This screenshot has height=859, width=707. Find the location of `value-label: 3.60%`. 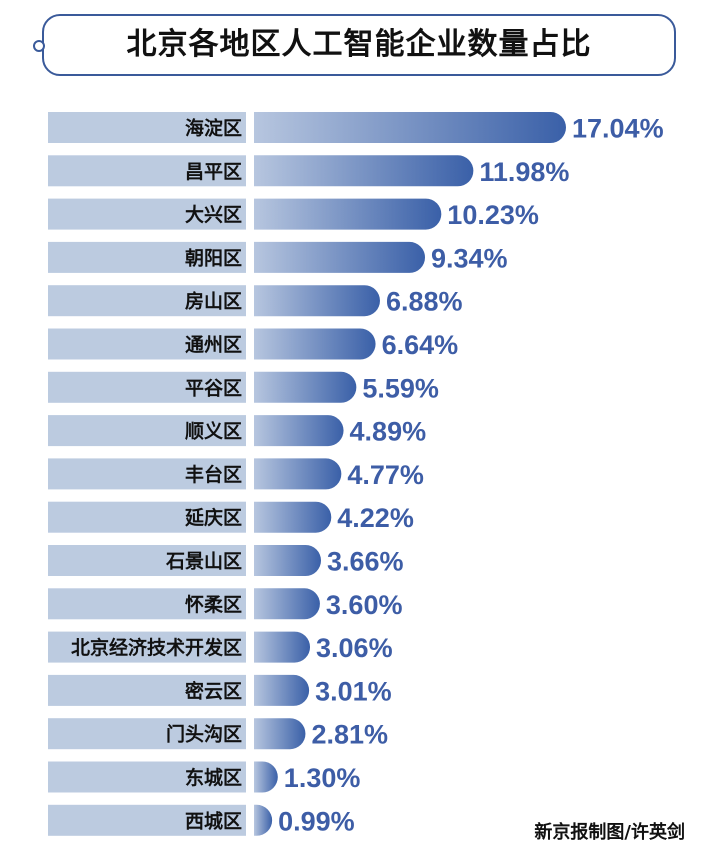

value-label: 3.60% is located at coordinates (364, 605).